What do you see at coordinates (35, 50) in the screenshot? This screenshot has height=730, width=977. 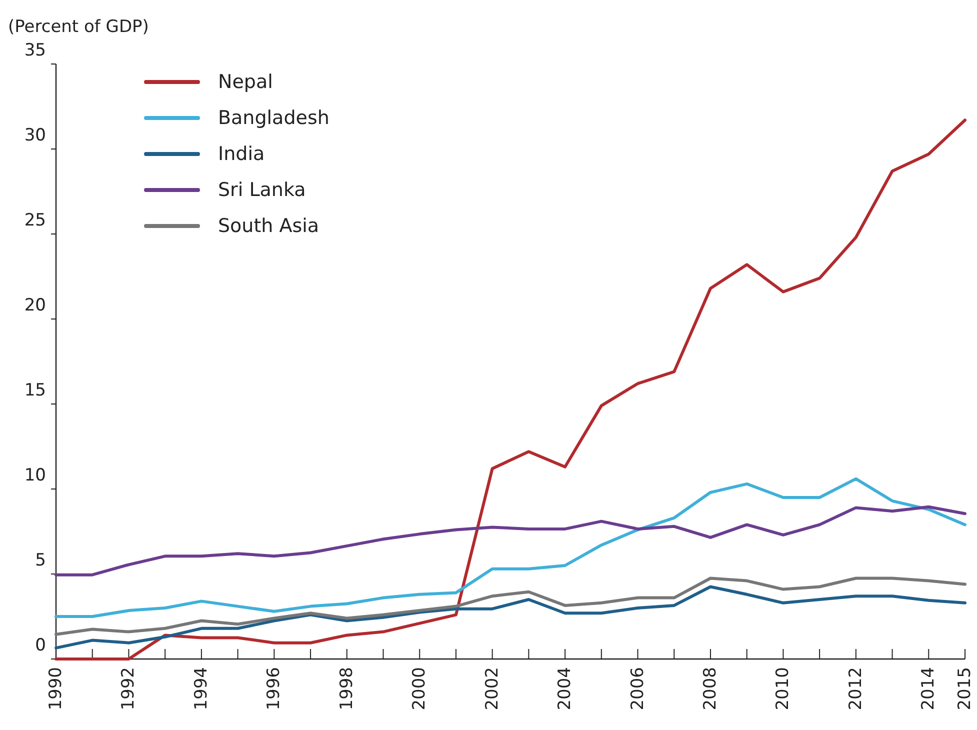 I see `y-tick-label: 35` at bounding box center [35, 50].